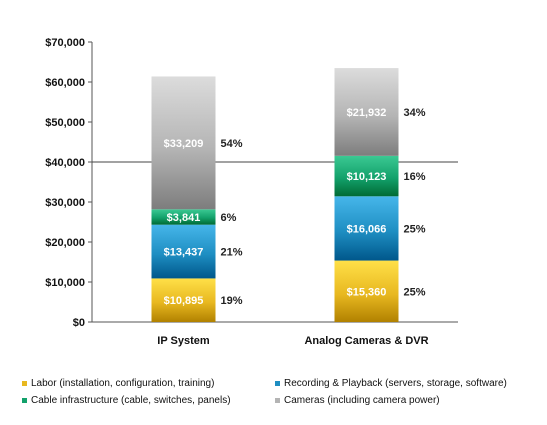 The height and width of the screenshot is (425, 547). What do you see at coordinates (65, 43) in the screenshot?
I see `y-tick-label: $70,000` at bounding box center [65, 43].